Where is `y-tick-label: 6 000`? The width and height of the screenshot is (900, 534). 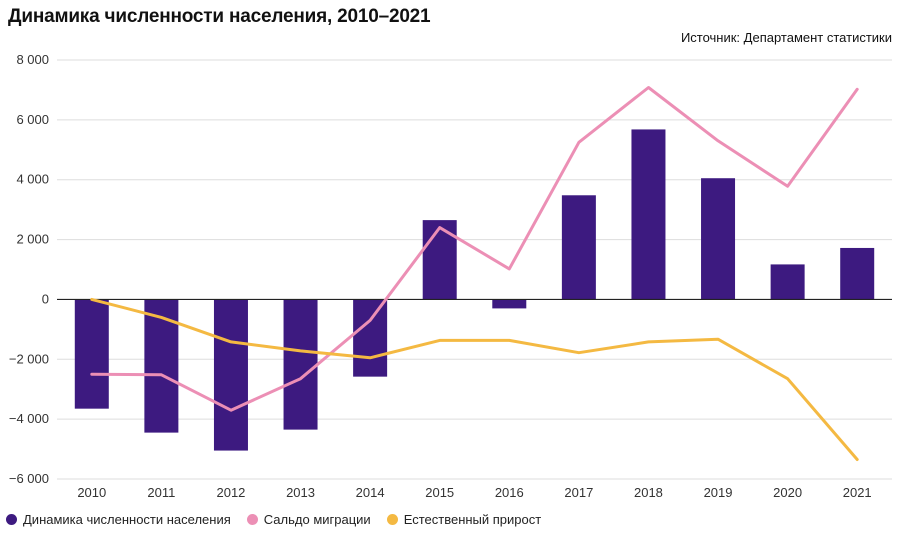
y-tick-label: 6 000 is located at coordinates (32, 119).